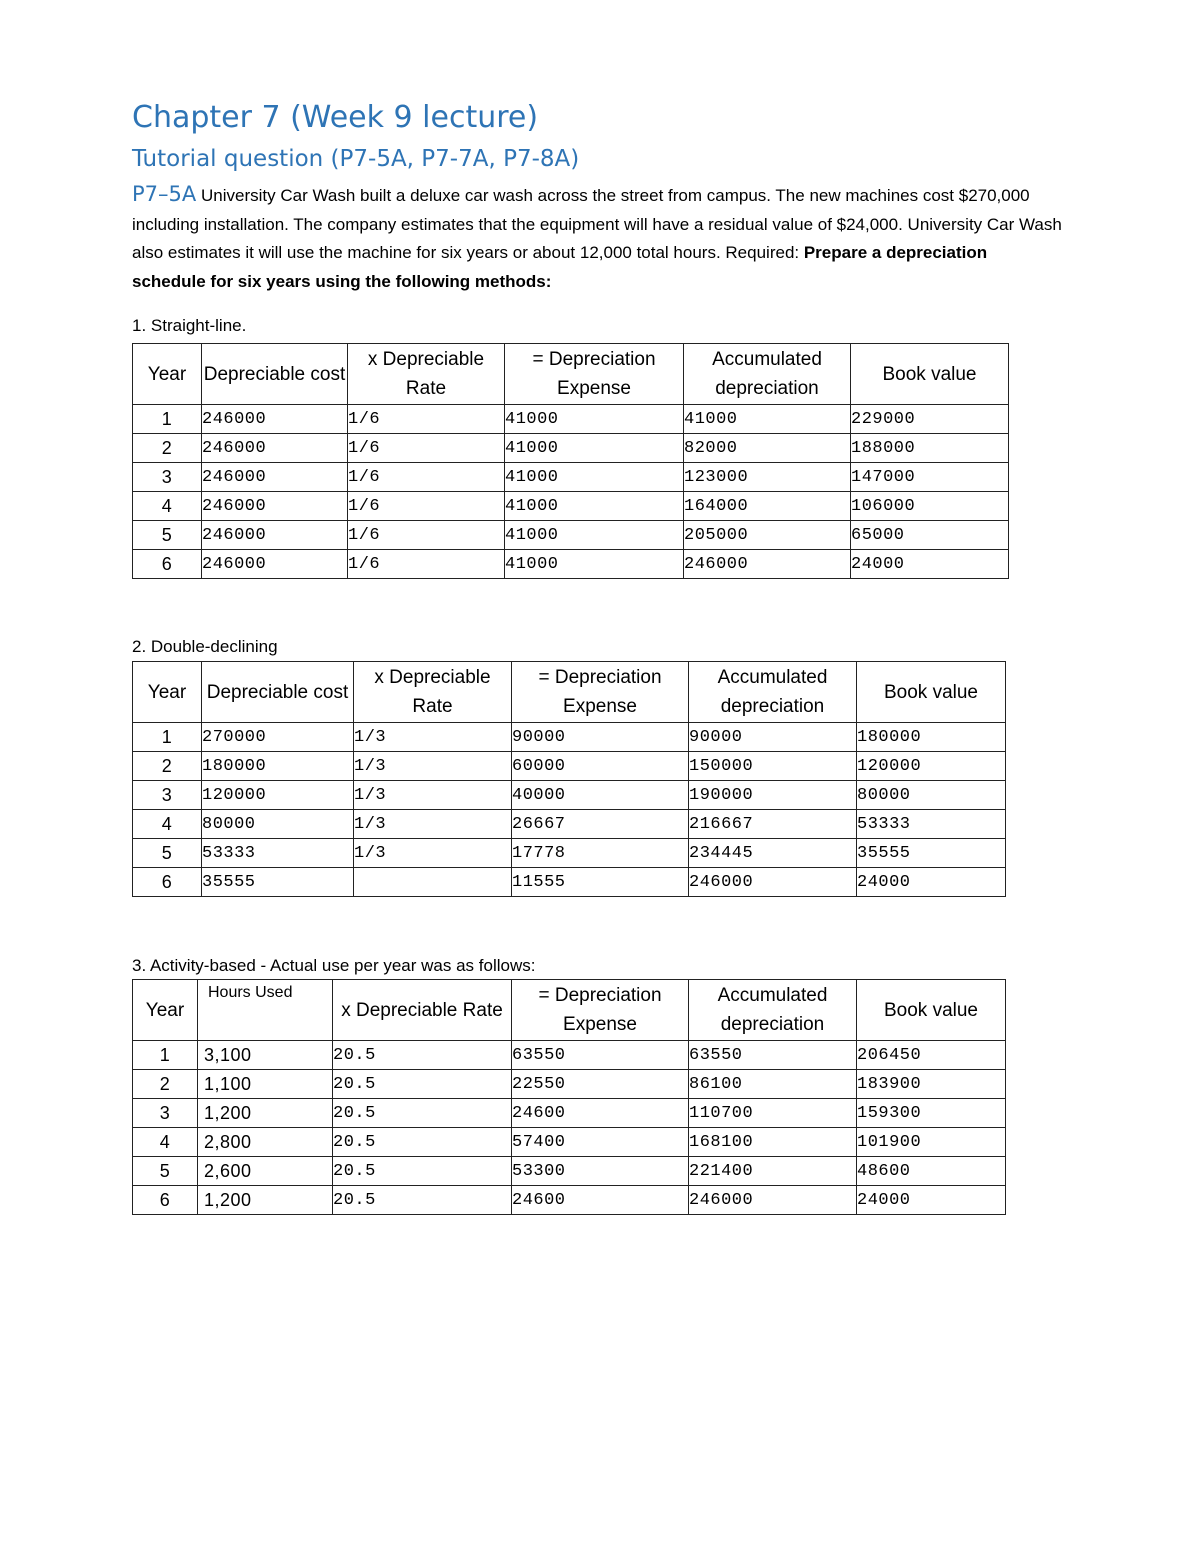 This screenshot has height=1553, width=1200. What do you see at coordinates (929, 535) in the screenshot?
I see `table-cell: 65000` at bounding box center [929, 535].